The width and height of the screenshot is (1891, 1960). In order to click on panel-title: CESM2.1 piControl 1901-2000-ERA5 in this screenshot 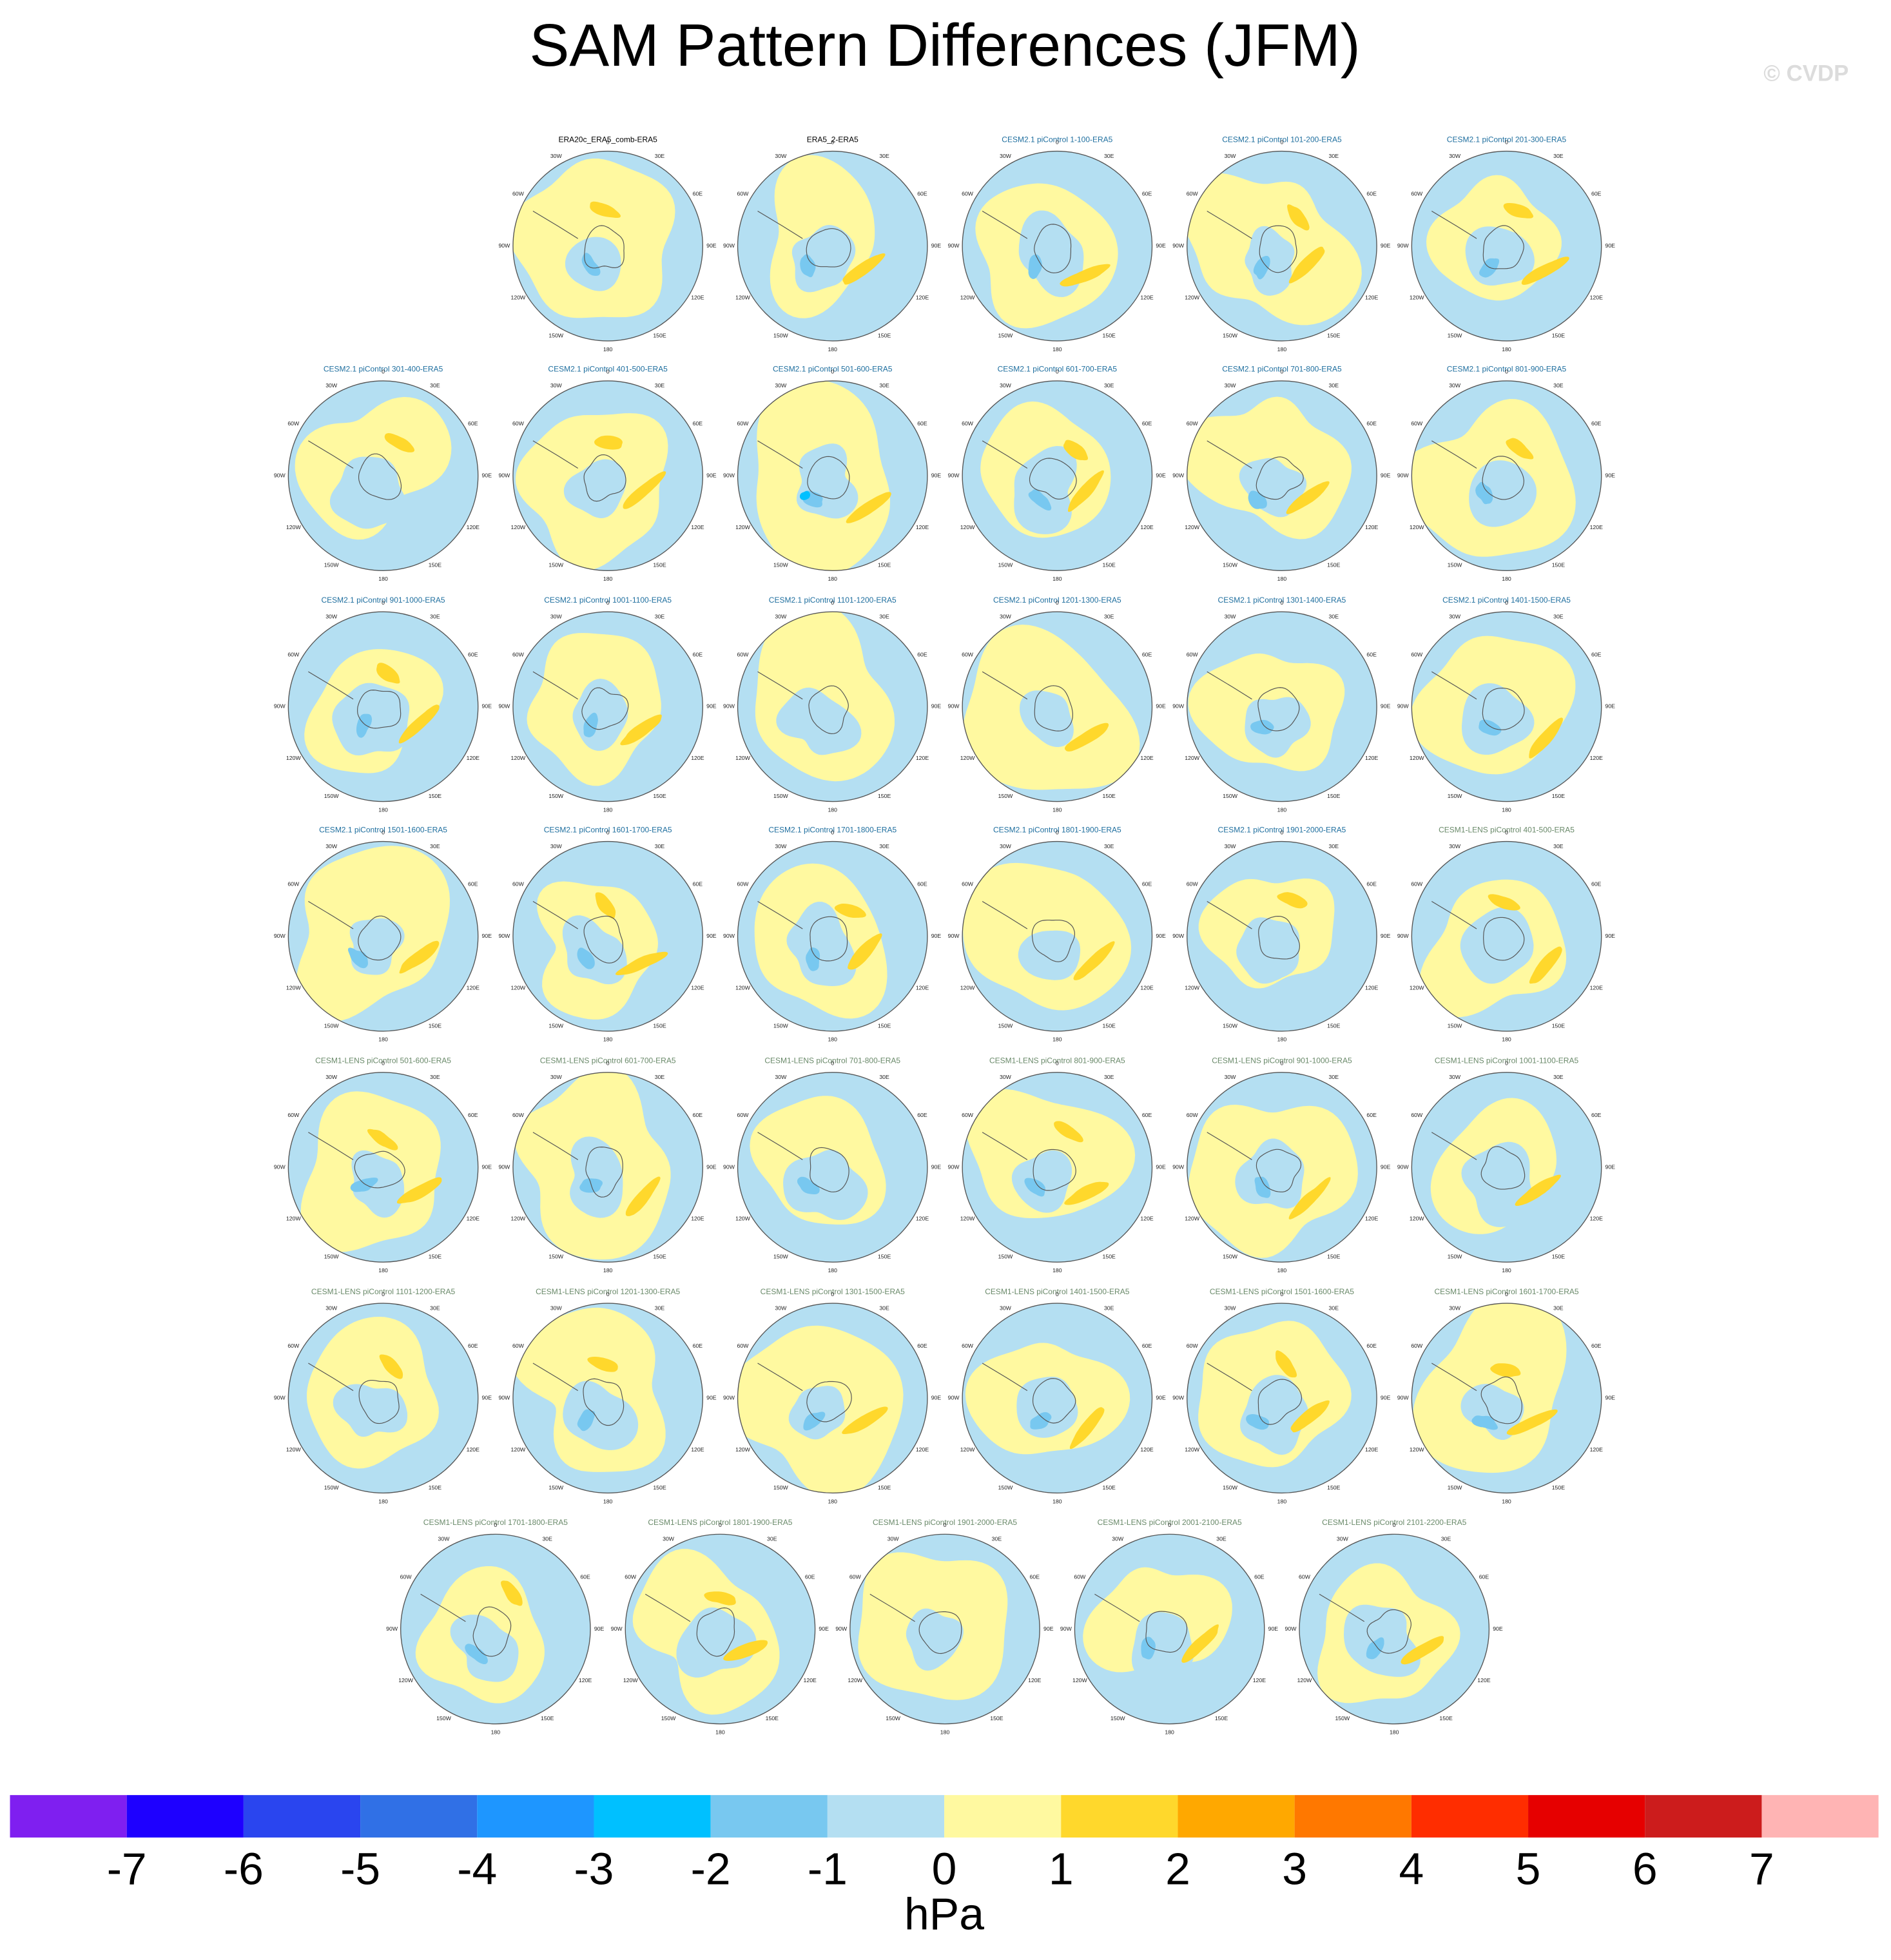, I will do `click(1282, 830)`.